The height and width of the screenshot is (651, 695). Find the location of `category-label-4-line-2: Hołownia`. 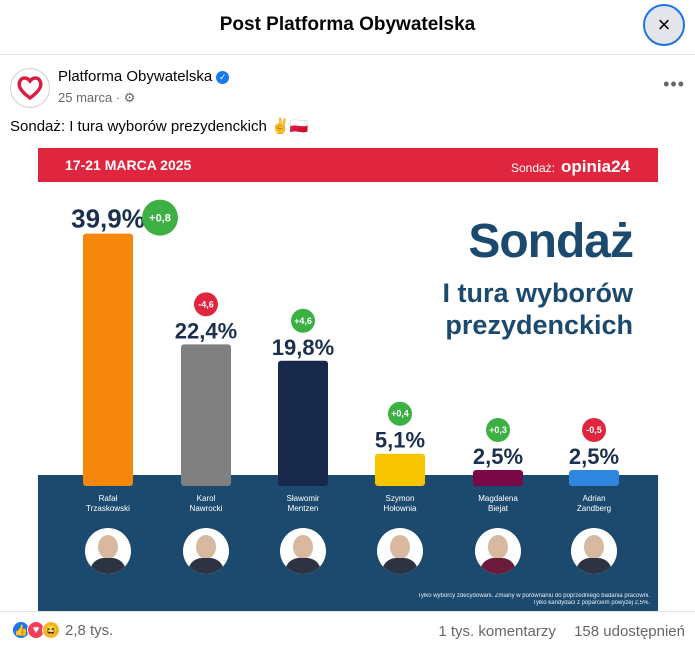

category-label-4-line-2: Hołownia is located at coordinates (400, 508).